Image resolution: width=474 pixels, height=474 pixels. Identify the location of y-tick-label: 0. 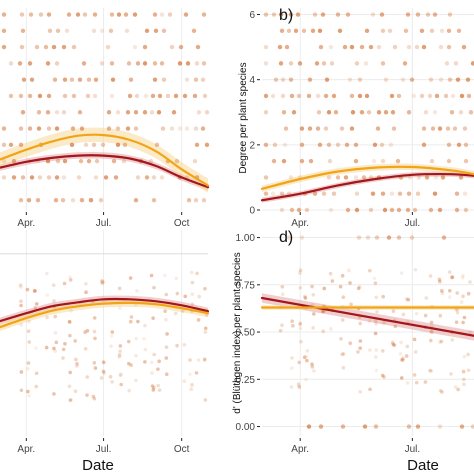
(252, 211).